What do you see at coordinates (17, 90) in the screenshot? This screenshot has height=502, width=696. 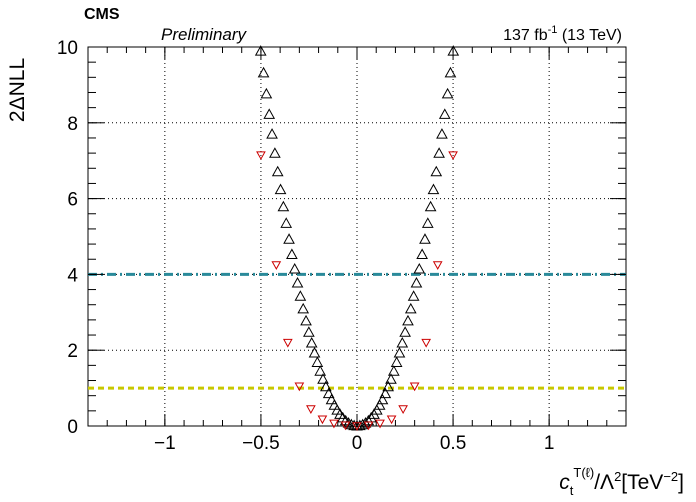 I see `y-axis-label: 2ΔNLL` at bounding box center [17, 90].